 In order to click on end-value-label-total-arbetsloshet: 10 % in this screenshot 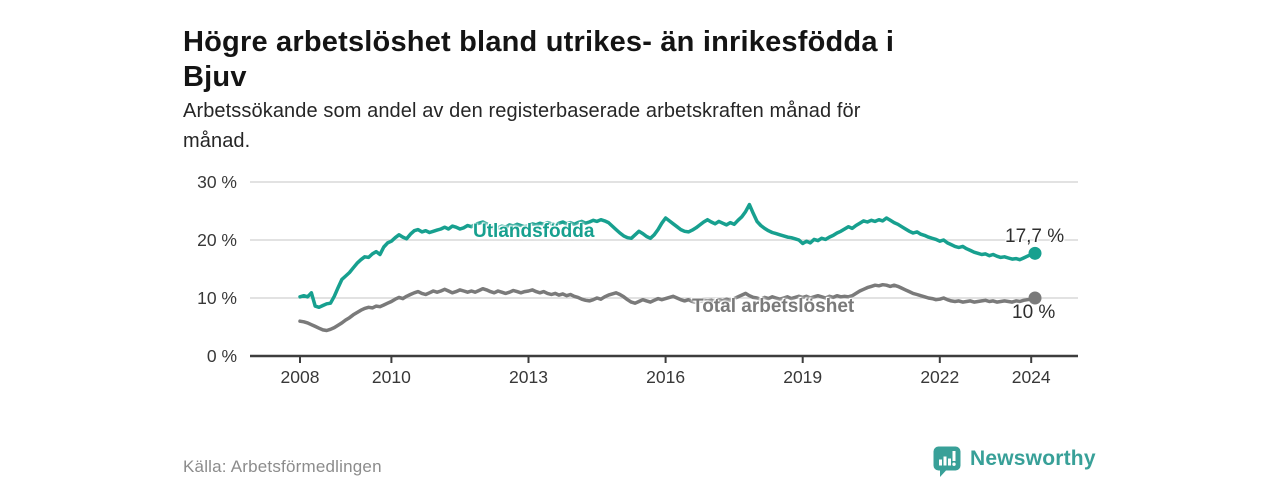, I will do `click(1034, 312)`.